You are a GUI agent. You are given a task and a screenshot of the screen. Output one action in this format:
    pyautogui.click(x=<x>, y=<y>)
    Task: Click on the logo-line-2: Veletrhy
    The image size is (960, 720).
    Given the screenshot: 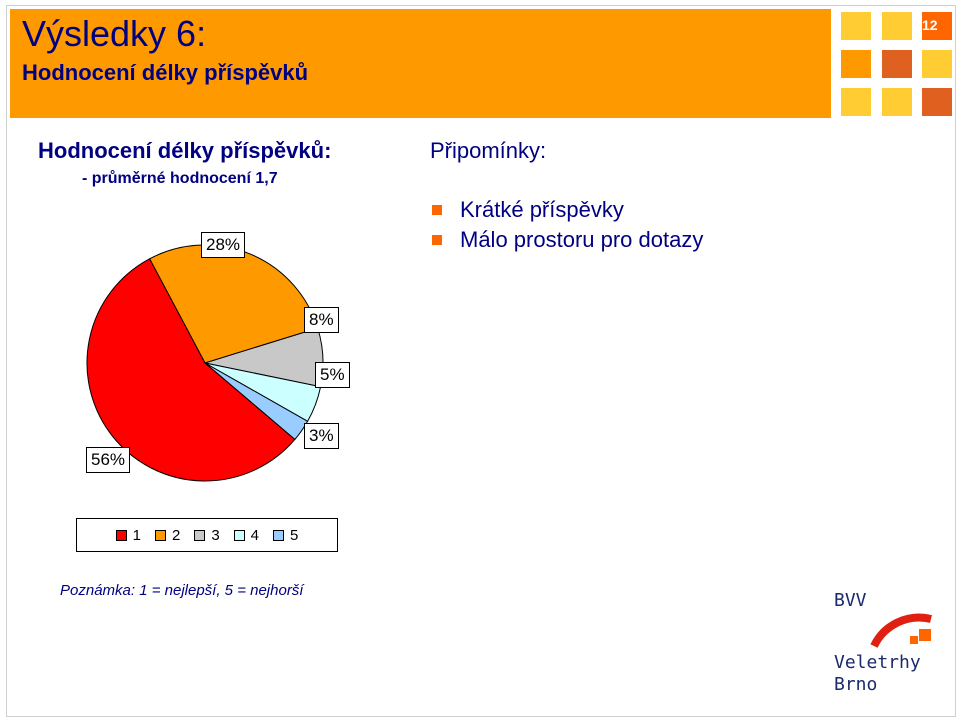 What is the action you would take?
    pyautogui.click(x=877, y=662)
    